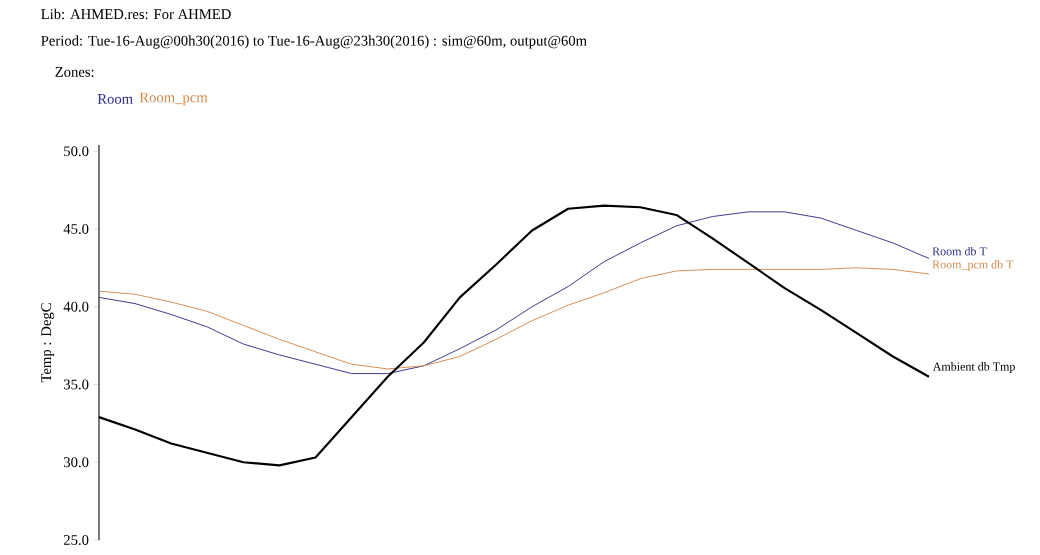 Image resolution: width=1040 pixels, height=555 pixels. I want to click on series-label: Ambient db Tmp, so click(973, 367).